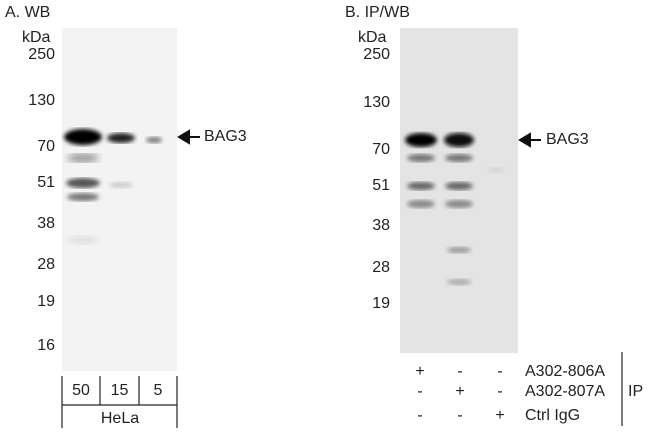 This screenshot has height=434, width=650. What do you see at coordinates (46, 345) in the screenshot?
I see `marker-label: 16` at bounding box center [46, 345].